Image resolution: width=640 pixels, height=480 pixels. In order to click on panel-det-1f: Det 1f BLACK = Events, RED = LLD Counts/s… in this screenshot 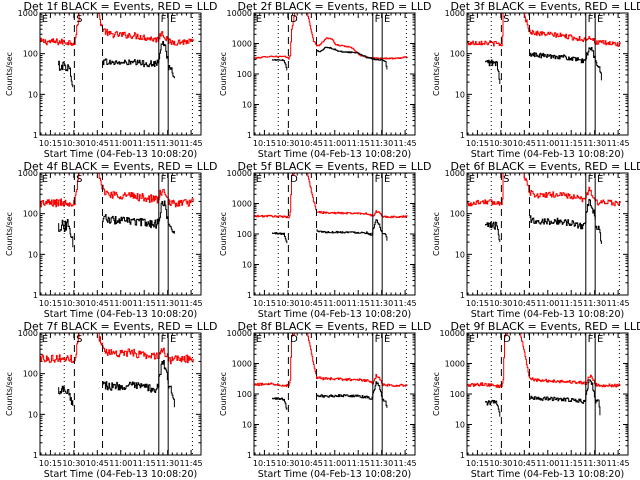, I will do `click(111, 80)`.